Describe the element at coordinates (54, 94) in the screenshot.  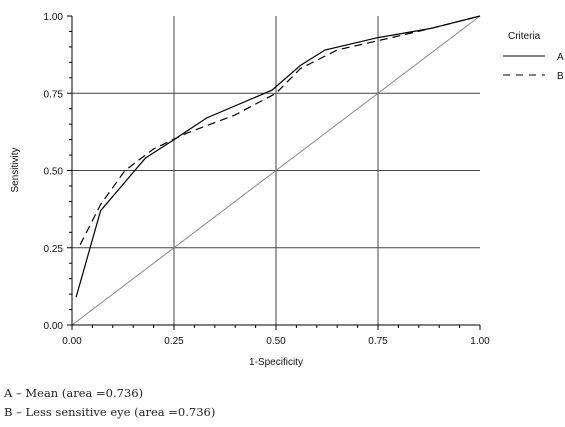
I see `y-tick-label: 0.75` at that location.